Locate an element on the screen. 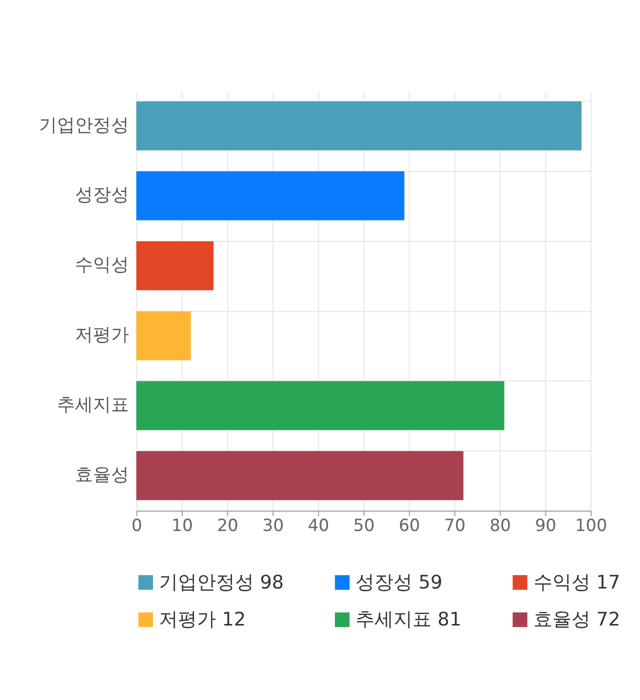 Image resolution: width=640 pixels, height=700 pixels. legend-label: 성장성 59 is located at coordinates (399, 583).